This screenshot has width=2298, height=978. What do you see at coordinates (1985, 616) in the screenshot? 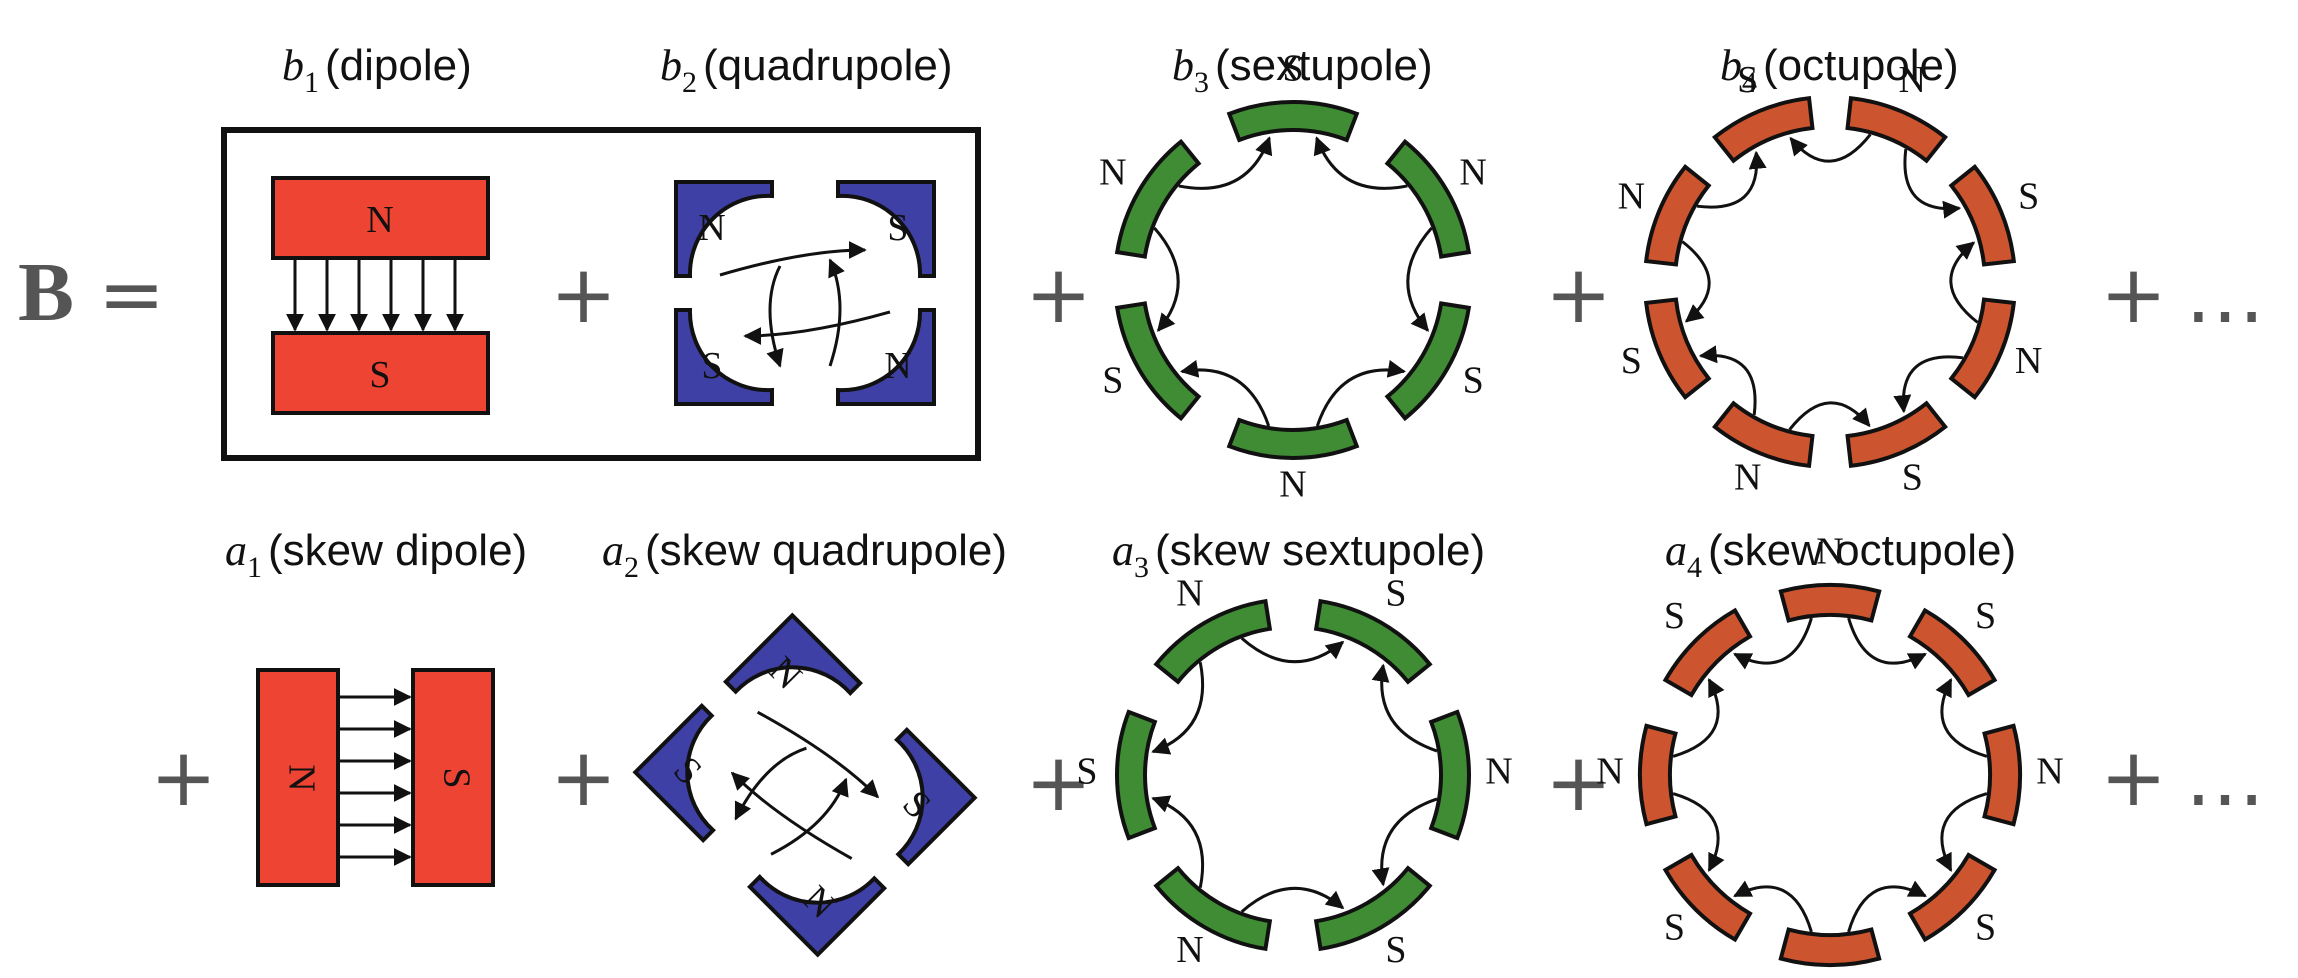
I see `skew-octupole-pole-label-6: S` at bounding box center [1985, 616].